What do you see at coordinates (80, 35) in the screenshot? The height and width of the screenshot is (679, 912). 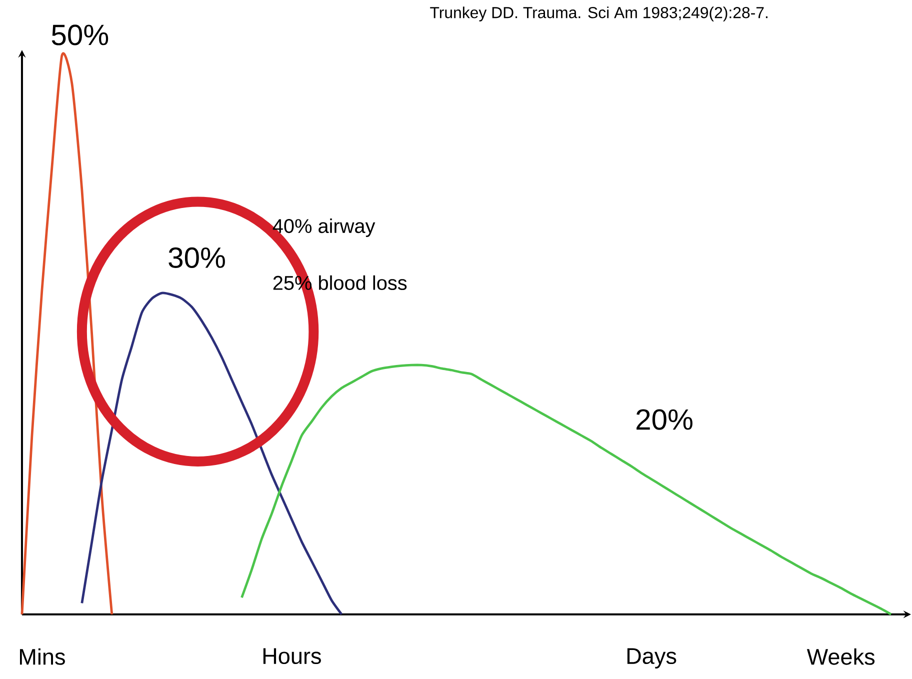 I see `text: 50%` at bounding box center [80, 35].